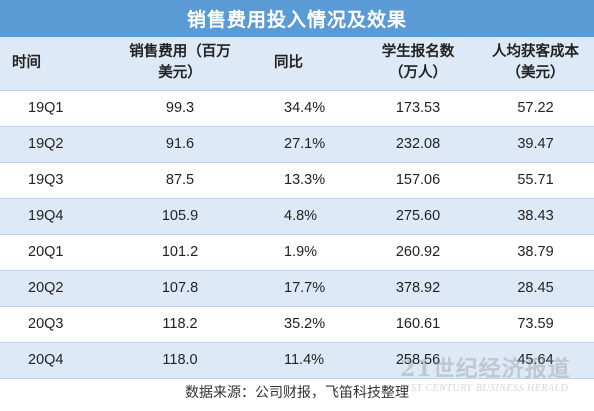 Image resolution: width=594 pixels, height=411 pixels. Describe the element at coordinates (180, 108) in the screenshot. I see `cell-sales-expense: 99.3` at that location.